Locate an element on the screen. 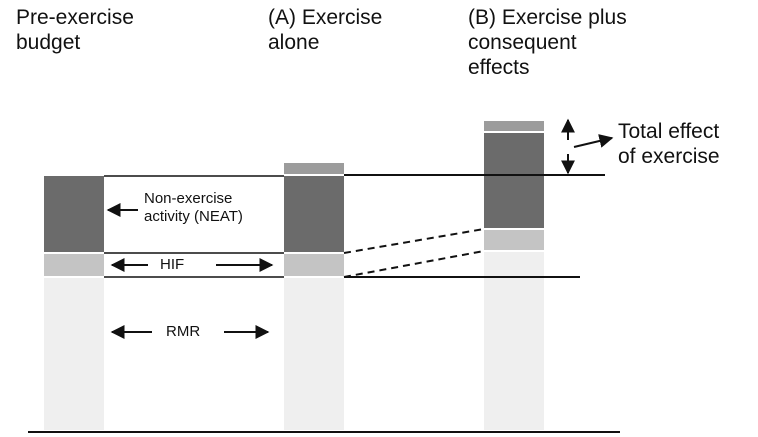 The width and height of the screenshot is (758, 437). a-hif-segment is located at coordinates (314, 265).